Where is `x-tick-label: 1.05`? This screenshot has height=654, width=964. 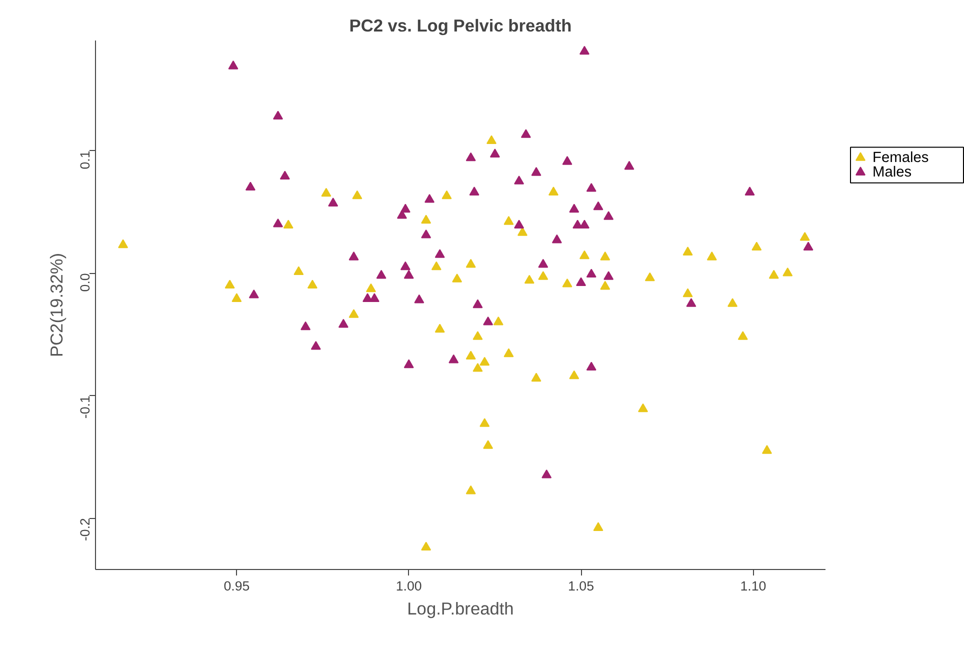
x-tick-label: 1.05 is located at coordinates (581, 586).